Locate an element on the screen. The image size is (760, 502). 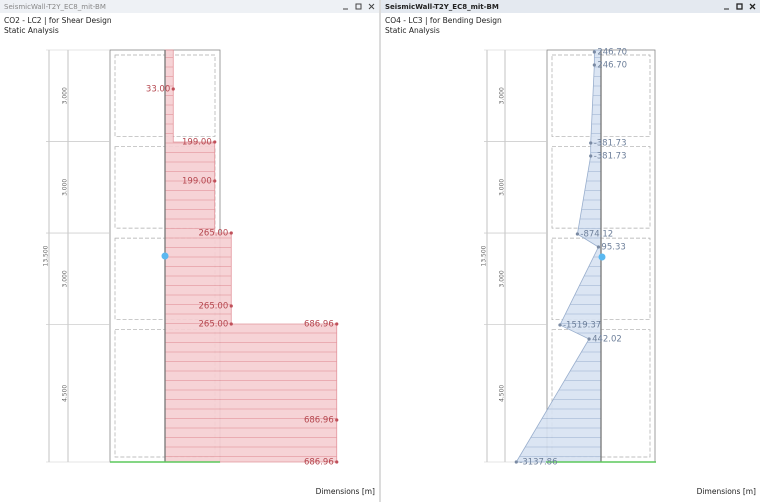
value-label: 95.33 is located at coordinates (613, 248).